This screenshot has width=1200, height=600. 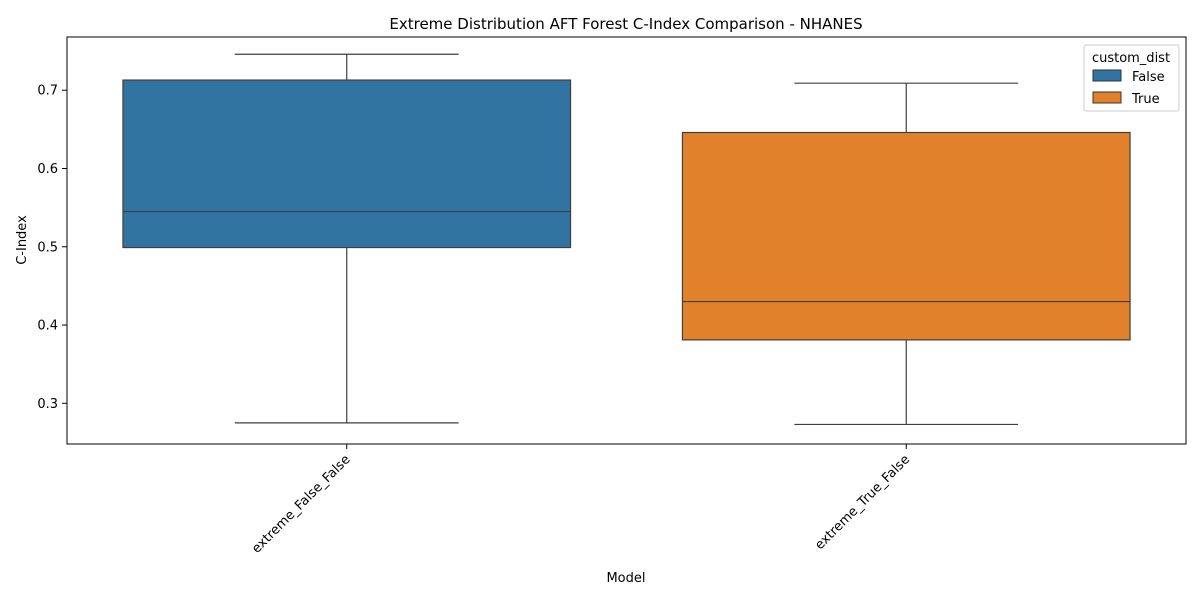 I want to click on legend-swatch-true, so click(x=1107, y=97).